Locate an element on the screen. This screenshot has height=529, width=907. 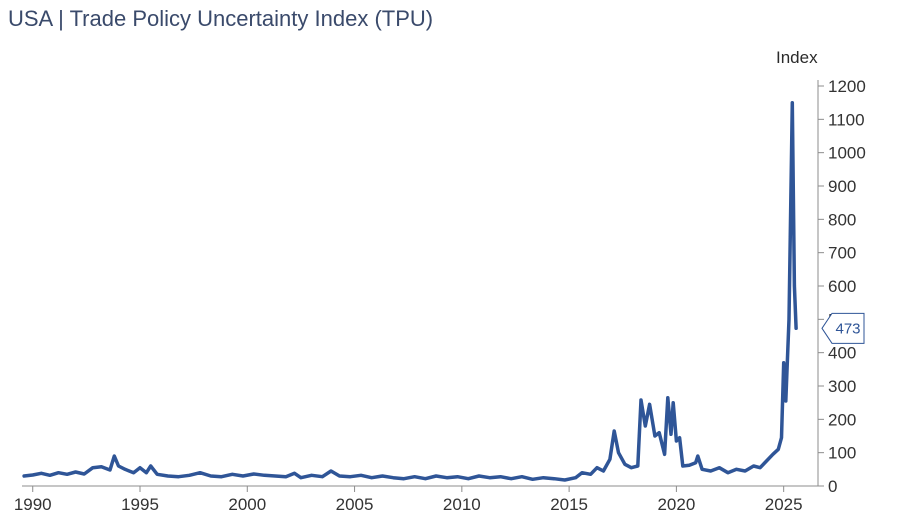
y-tick-label: 200 is located at coordinates (842, 419).